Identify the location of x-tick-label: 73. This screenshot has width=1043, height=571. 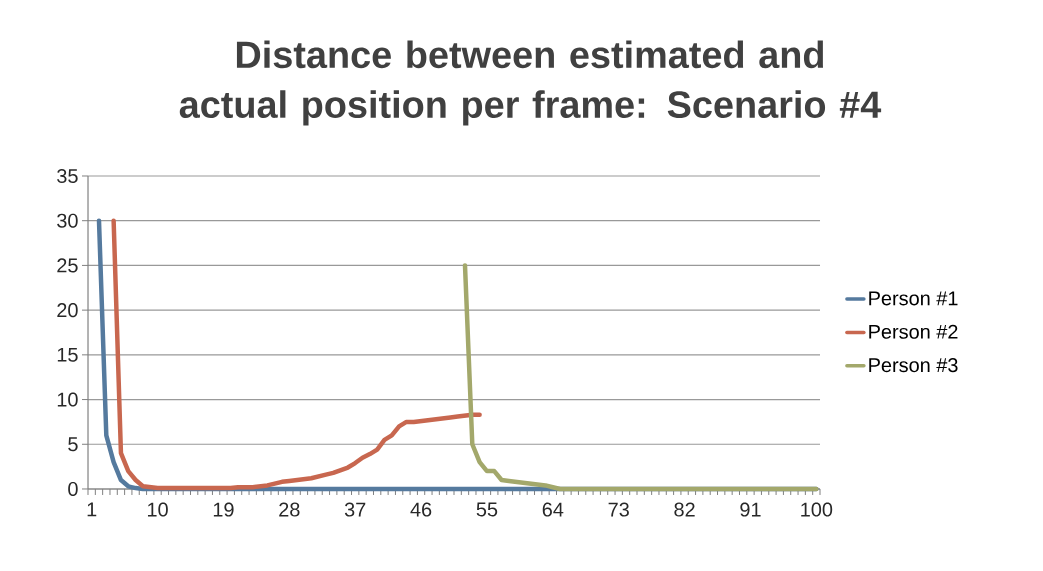
(618, 509).